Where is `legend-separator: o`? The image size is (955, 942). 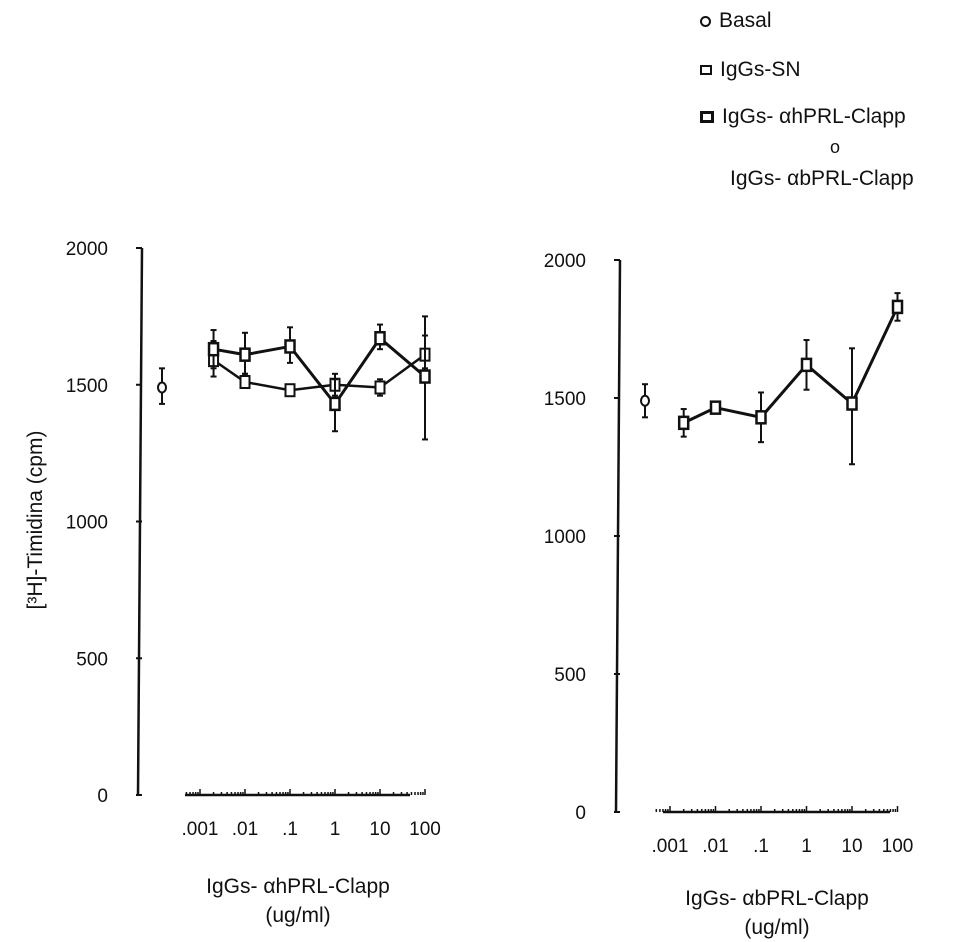 legend-separator: o is located at coordinates (835, 147).